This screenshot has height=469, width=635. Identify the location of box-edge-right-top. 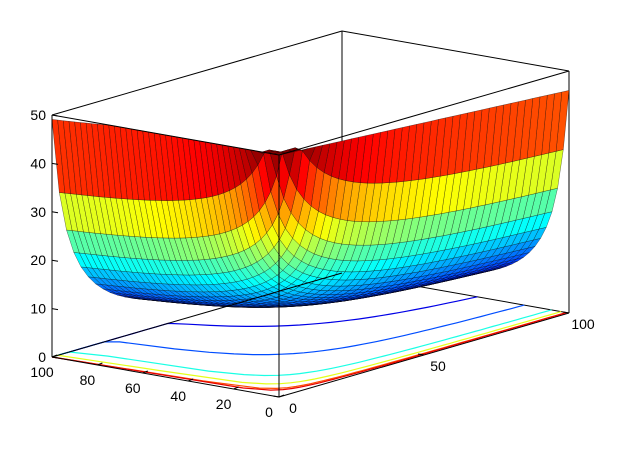
(424, 113).